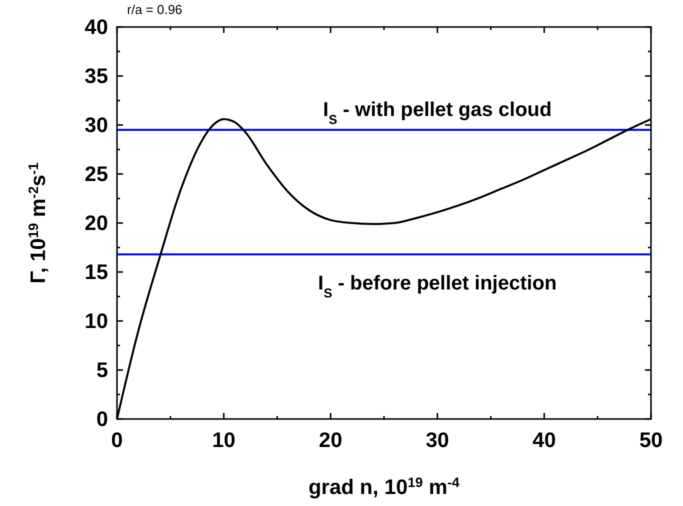 The width and height of the screenshot is (683, 506). I want to click on y-tick-label: 0, so click(102, 419).